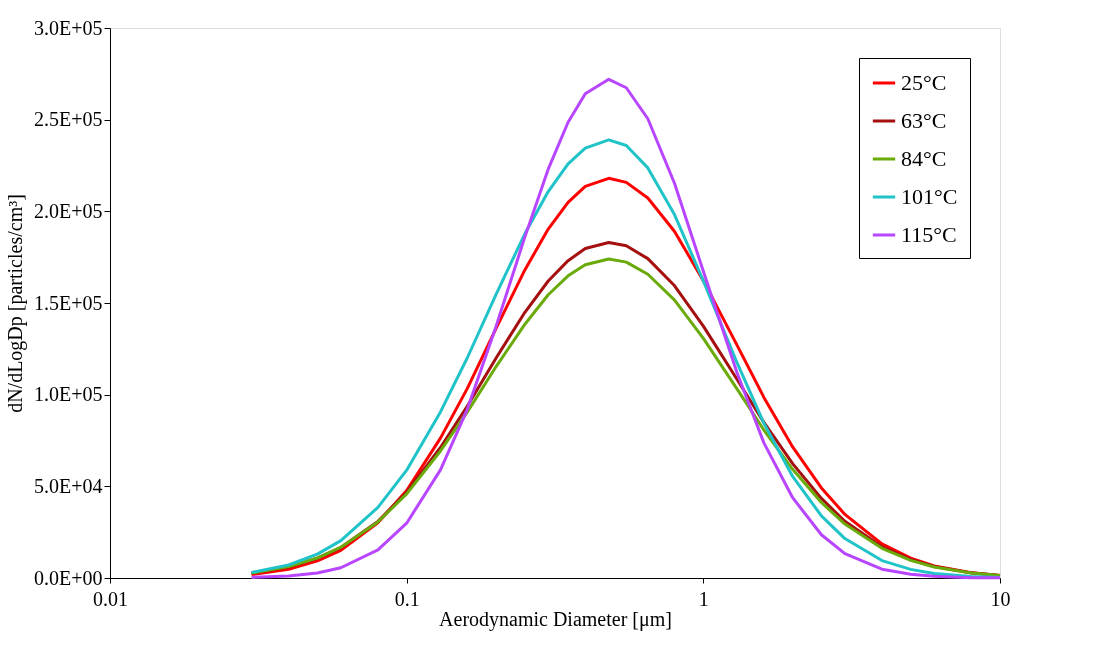 The image size is (1107, 654). I want to click on y-tick-label: 1.5E+05, so click(68, 302).